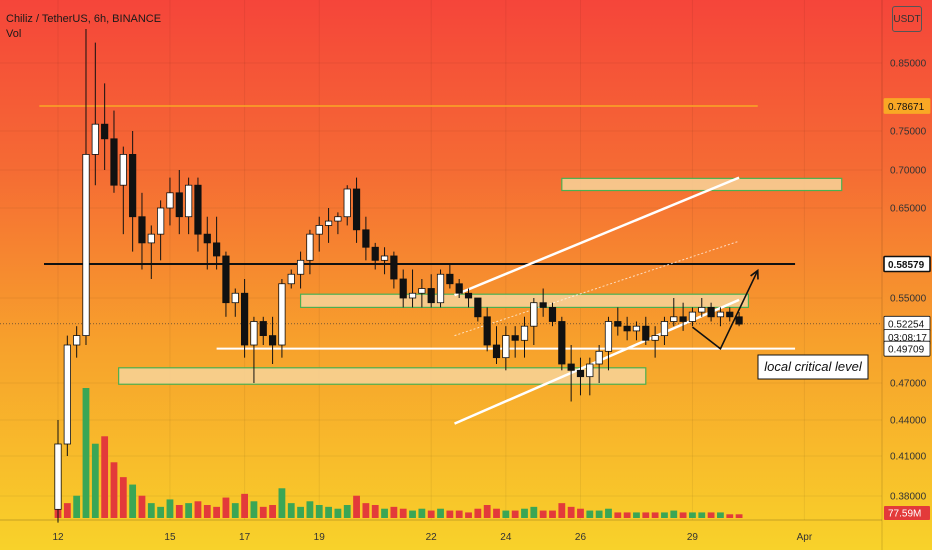 The width and height of the screenshot is (932, 550). I want to click on y-tick-label: 0.55000, so click(908, 299).